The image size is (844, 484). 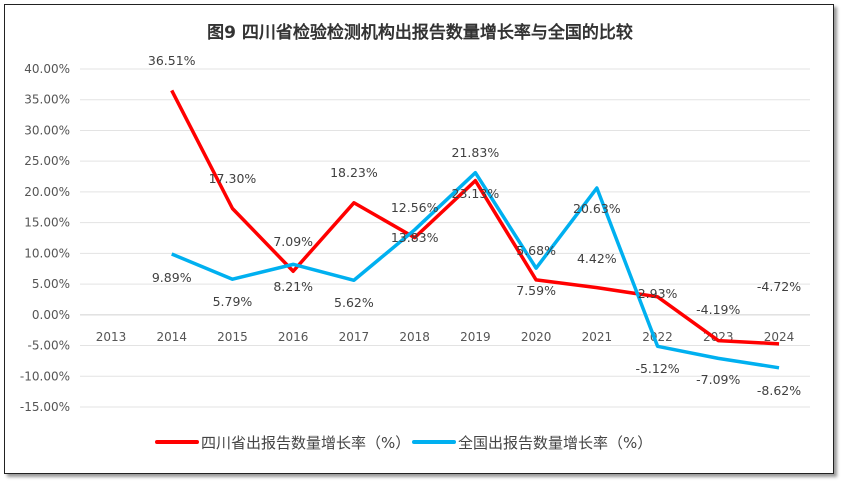 What do you see at coordinates (51, 315) in the screenshot?
I see `y-tick-label: 0.00%` at bounding box center [51, 315].